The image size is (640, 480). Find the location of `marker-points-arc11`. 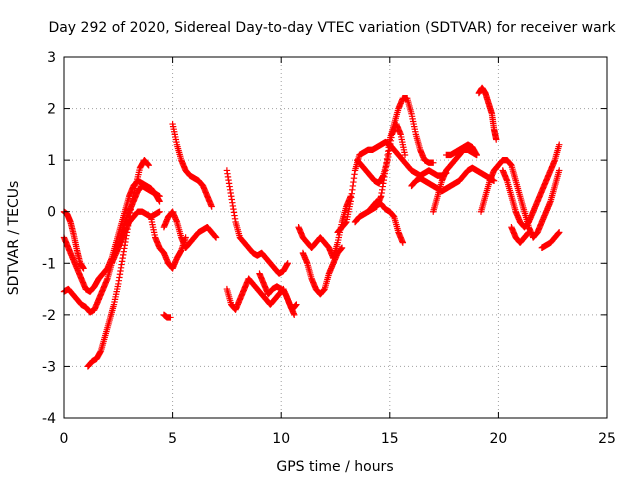

marker-points-arc11 is located at coordinates (277, 294).